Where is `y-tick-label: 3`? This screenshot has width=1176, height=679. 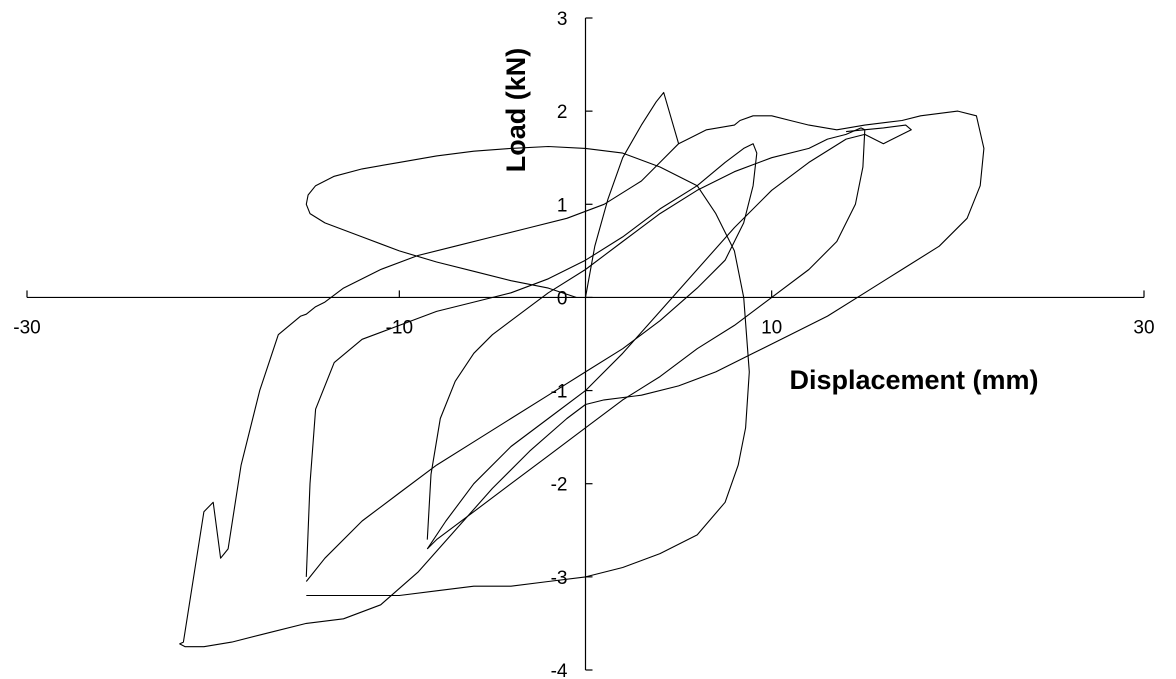
y-tick-label: 3 is located at coordinates (562, 19).